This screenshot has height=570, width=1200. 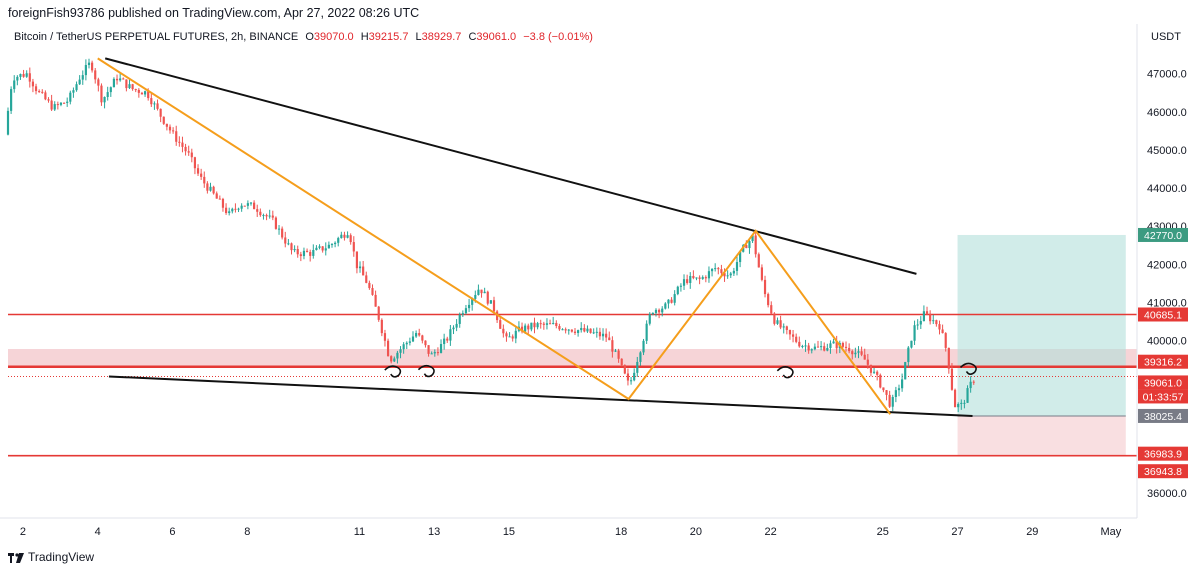 What do you see at coordinates (1163, 363) in the screenshot?
I see `level-tag-39316: 39316.2` at bounding box center [1163, 363].